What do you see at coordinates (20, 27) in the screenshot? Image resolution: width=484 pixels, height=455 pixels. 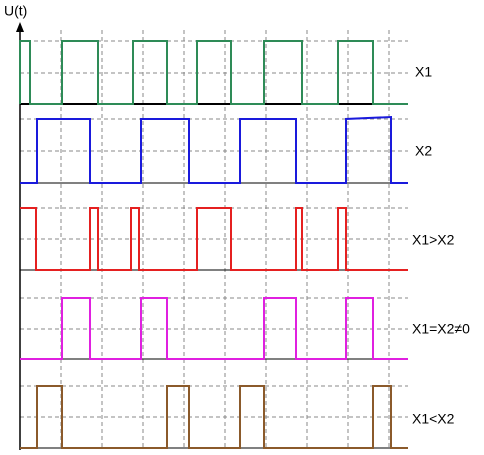 I see `axis-arrow` at bounding box center [20, 27].